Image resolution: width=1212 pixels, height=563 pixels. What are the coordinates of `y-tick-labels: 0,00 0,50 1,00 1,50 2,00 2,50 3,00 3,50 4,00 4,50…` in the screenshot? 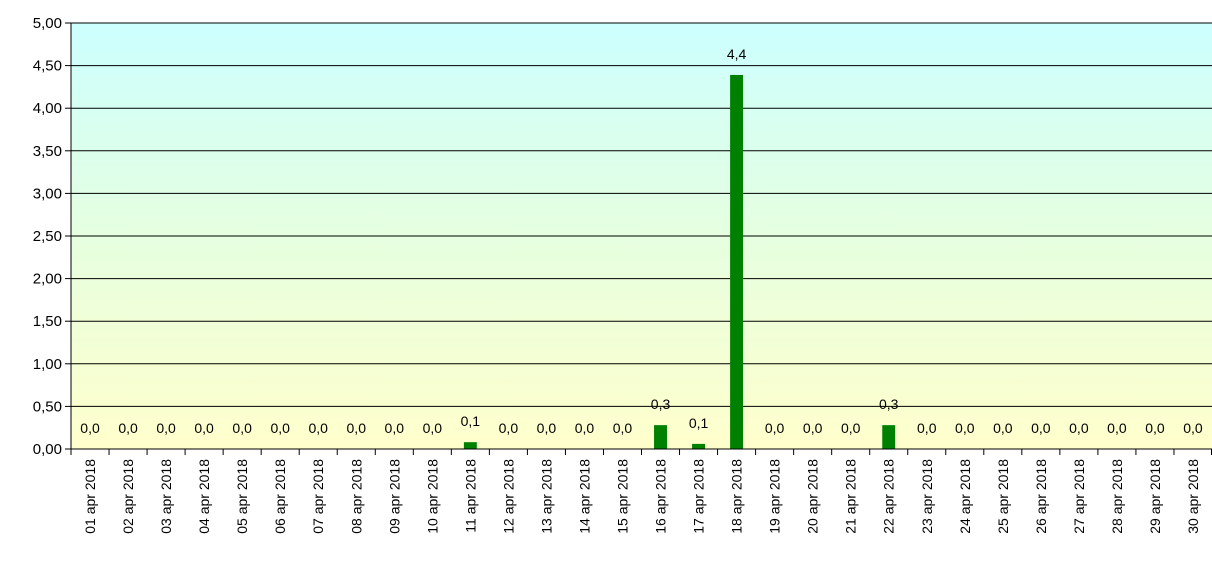 It's located at (47, 236).